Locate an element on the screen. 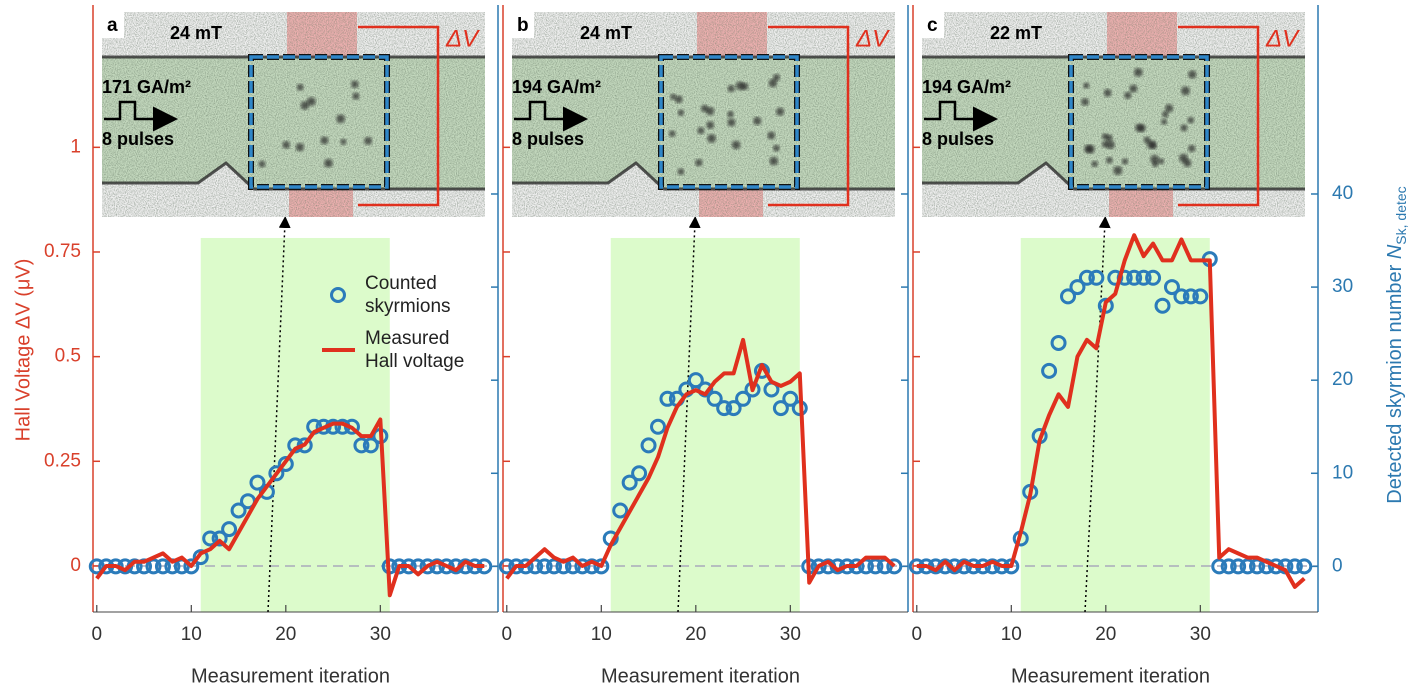  y2-tick-label: 30 is located at coordinates (1342, 286).